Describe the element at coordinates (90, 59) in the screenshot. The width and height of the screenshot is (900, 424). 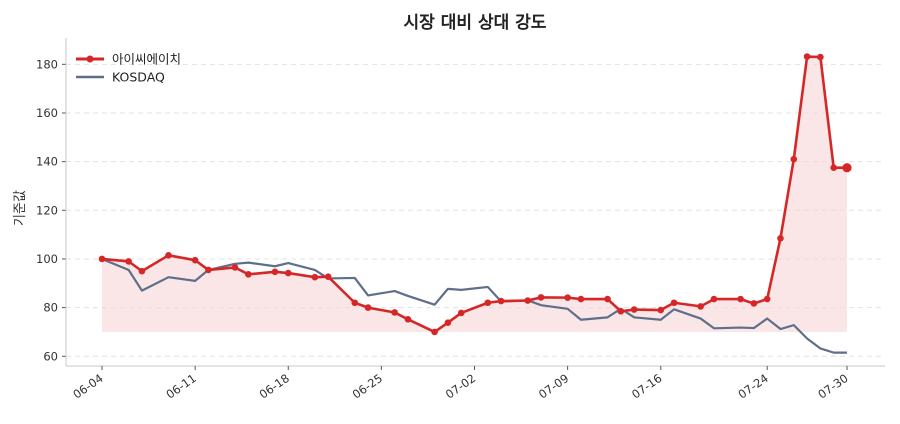
I see `legend-marker-stock` at that location.